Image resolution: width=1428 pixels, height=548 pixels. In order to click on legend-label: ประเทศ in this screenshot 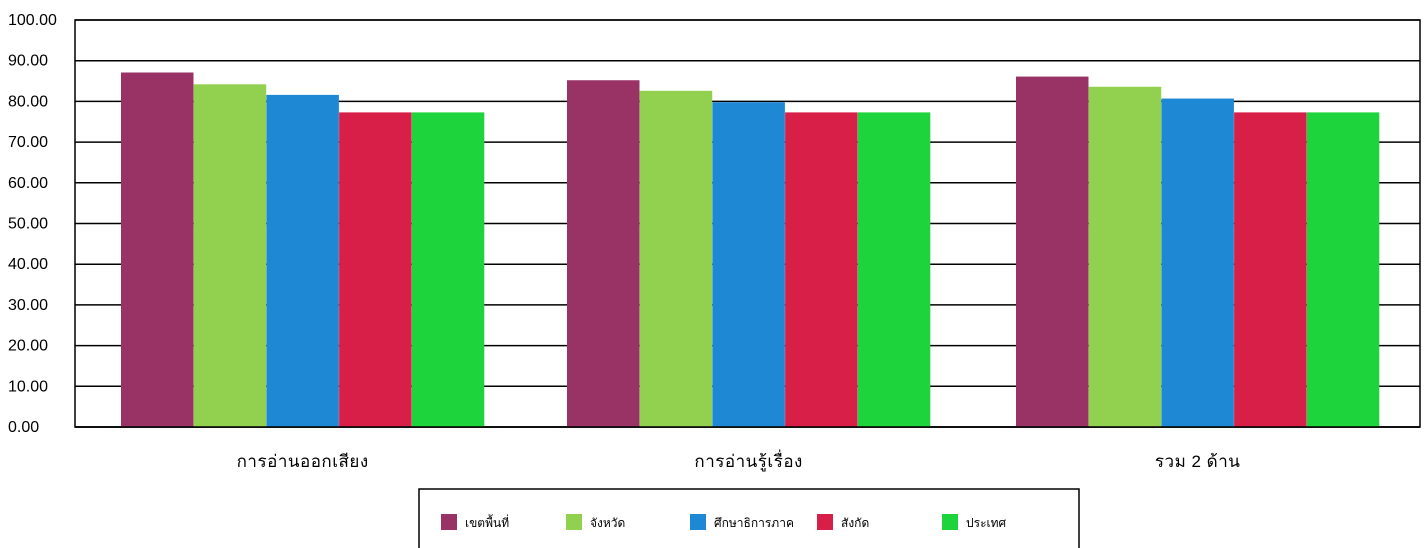, I will do `click(986, 523)`.